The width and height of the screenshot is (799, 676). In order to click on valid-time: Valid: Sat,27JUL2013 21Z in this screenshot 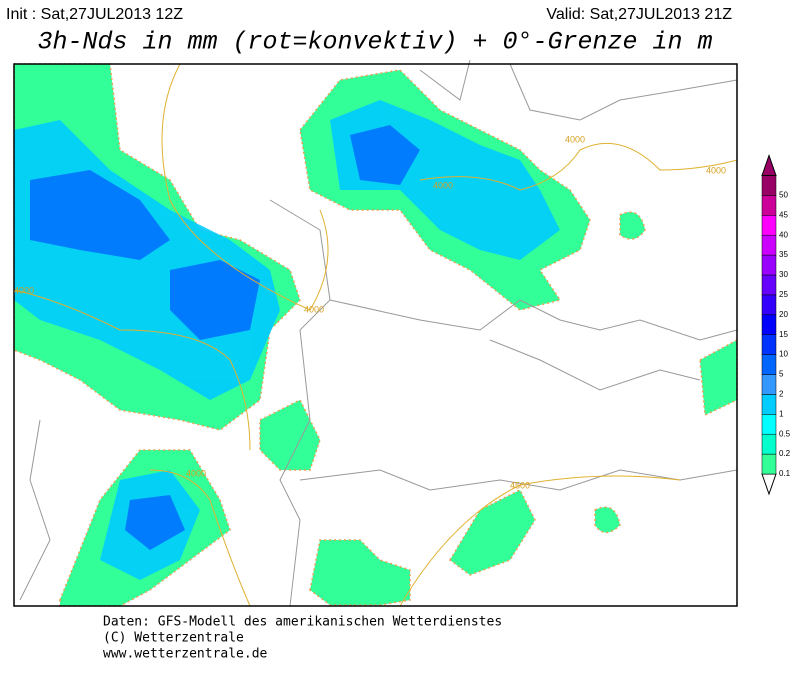, I will do `click(639, 14)`.